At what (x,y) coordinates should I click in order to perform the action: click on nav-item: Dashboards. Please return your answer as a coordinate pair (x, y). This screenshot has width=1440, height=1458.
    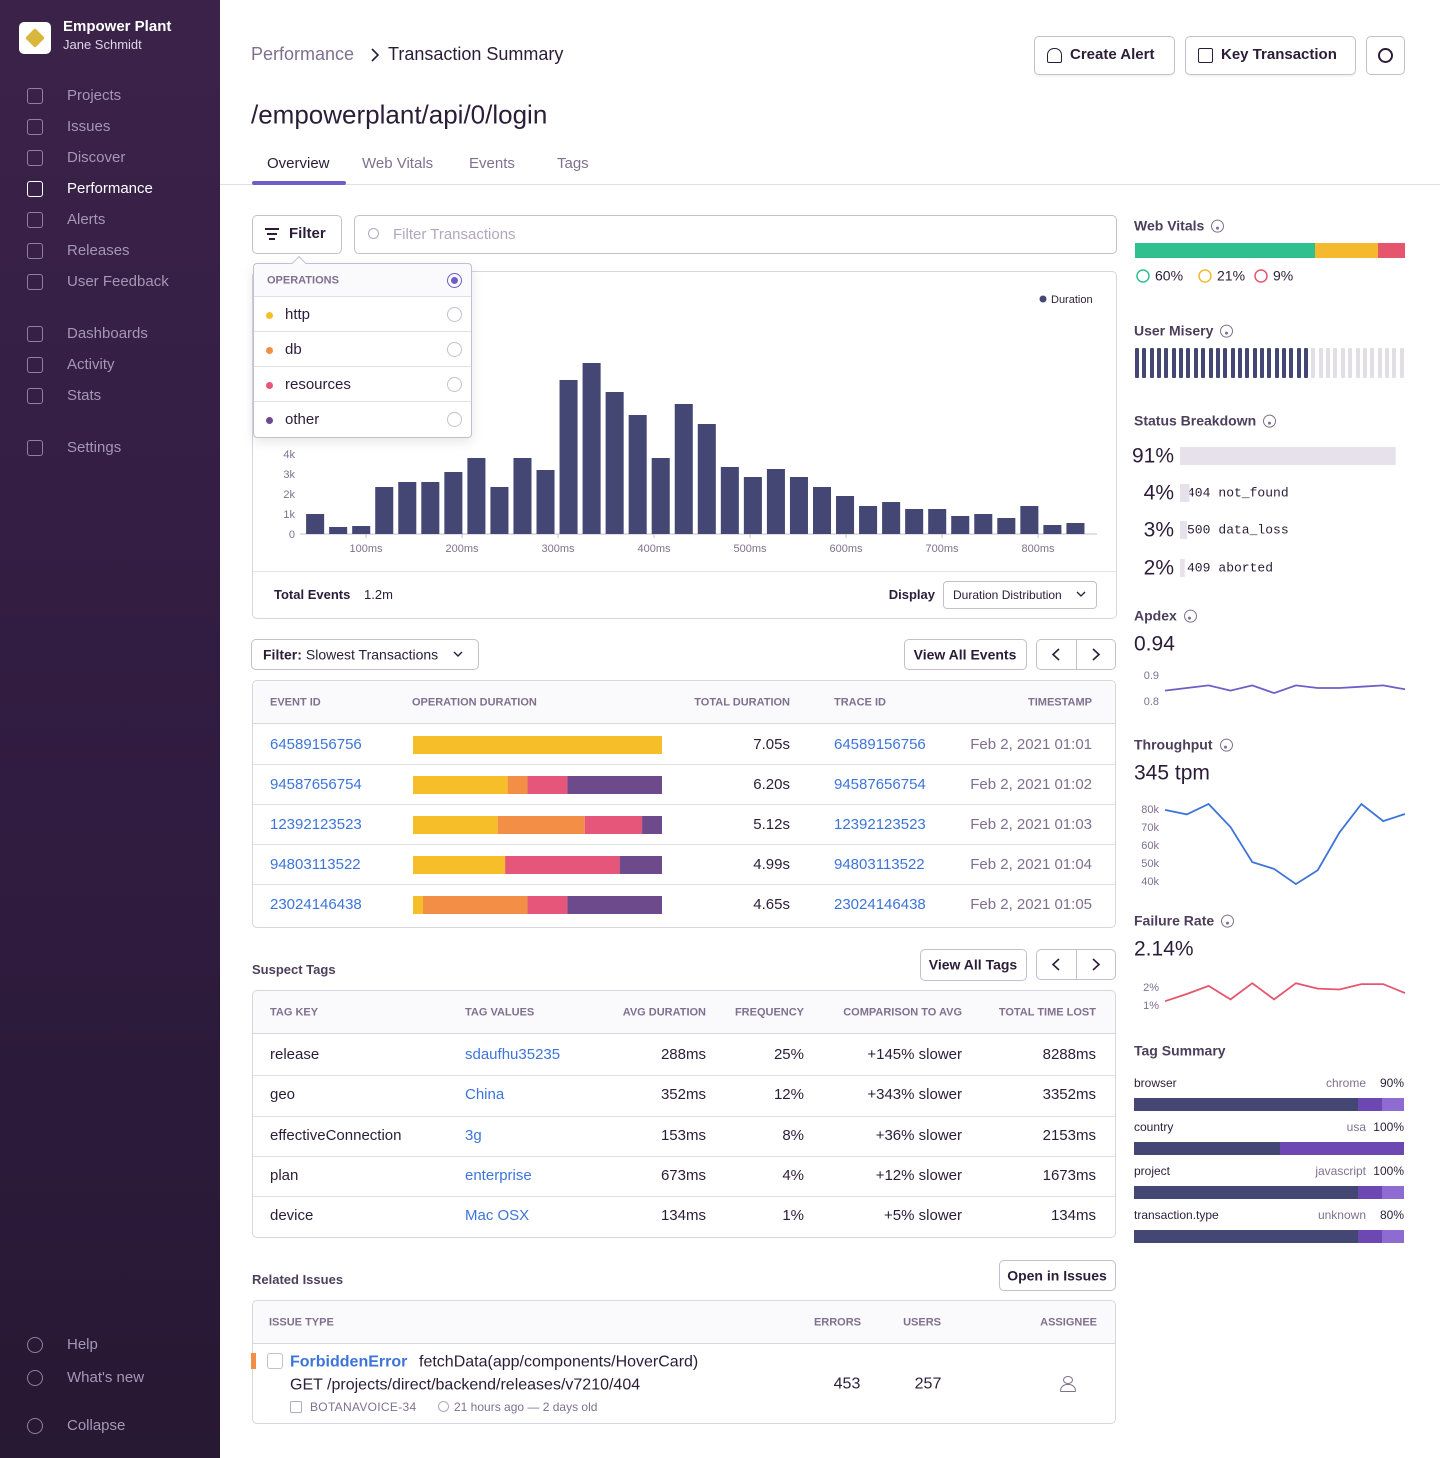
    Looking at the image, I should click on (107, 334).